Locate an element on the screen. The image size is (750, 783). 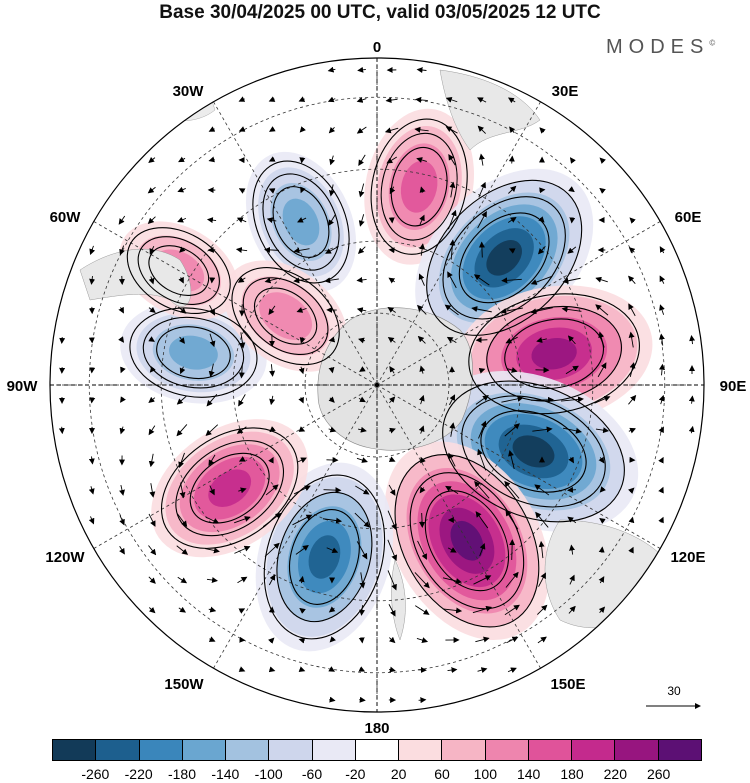
lon-label-30e: 30E is located at coordinates (565, 91).